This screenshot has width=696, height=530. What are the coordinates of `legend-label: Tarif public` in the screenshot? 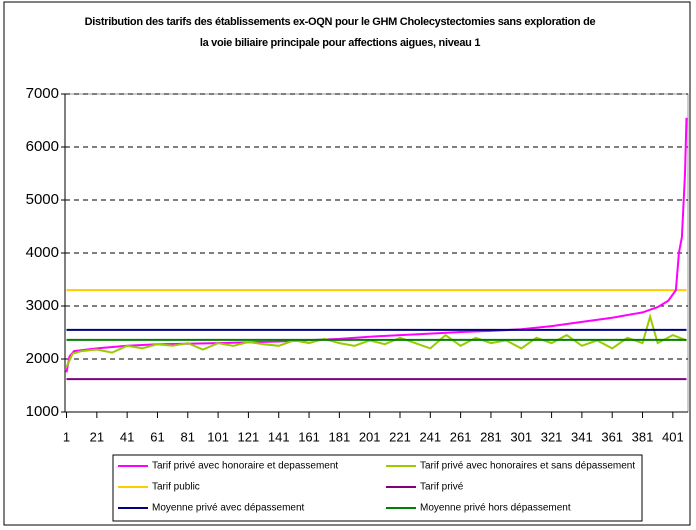 It's located at (176, 487).